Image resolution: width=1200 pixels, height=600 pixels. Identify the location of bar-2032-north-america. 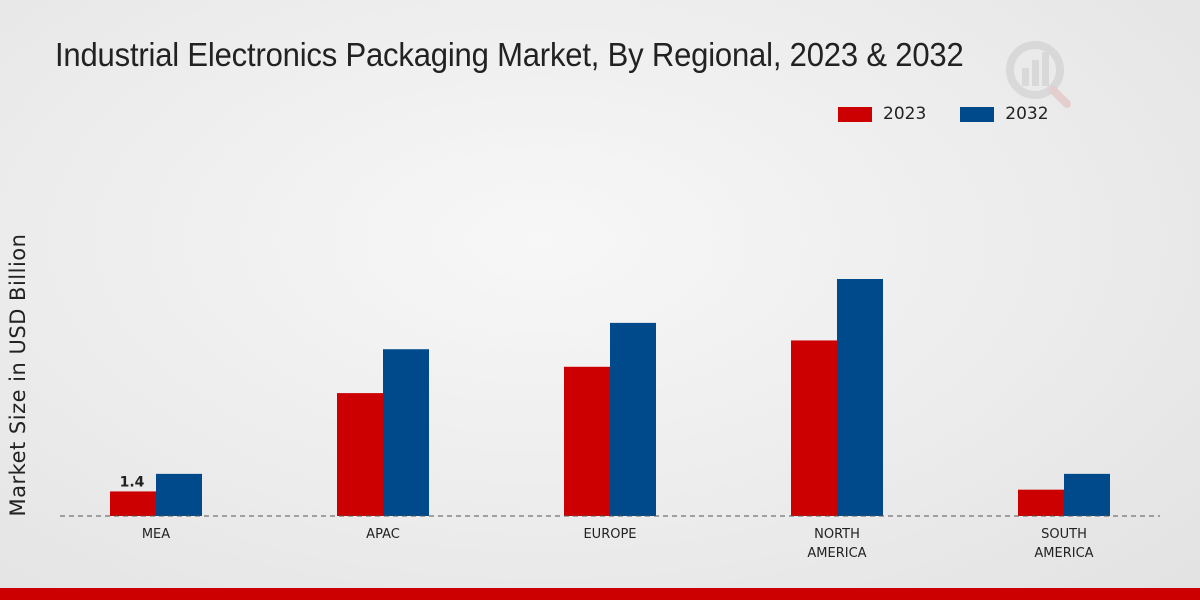
(860, 397).